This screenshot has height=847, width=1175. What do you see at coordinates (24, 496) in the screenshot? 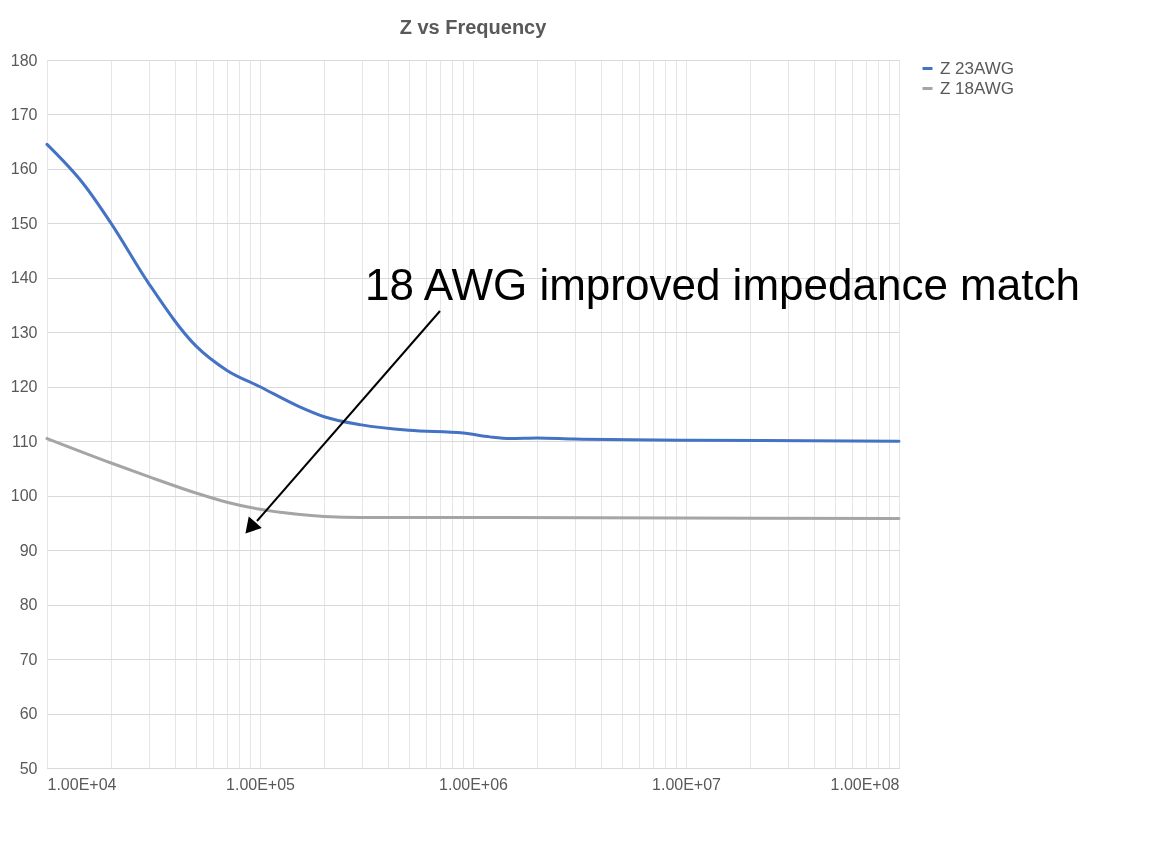
I see `y-tick-label: 100` at bounding box center [24, 496].